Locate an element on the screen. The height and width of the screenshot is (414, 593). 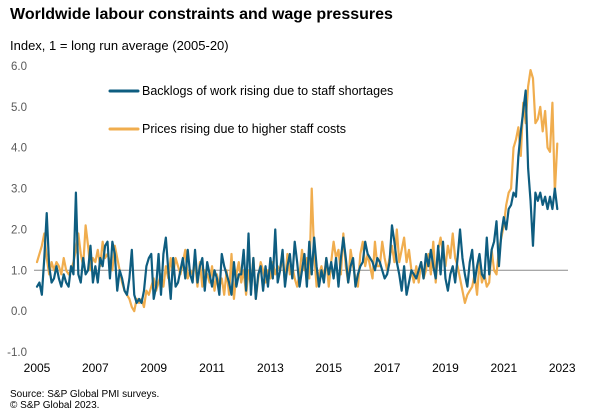
x-tick-label: 2015 is located at coordinates (328, 368).